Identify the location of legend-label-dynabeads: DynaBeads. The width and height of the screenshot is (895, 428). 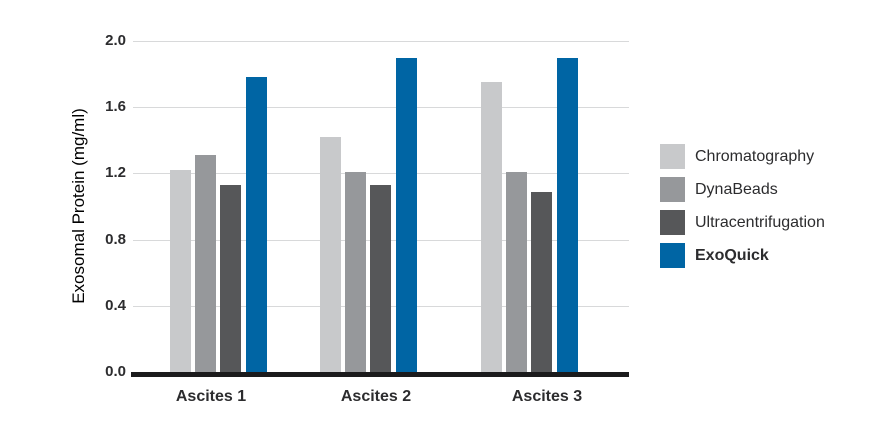
(736, 189).